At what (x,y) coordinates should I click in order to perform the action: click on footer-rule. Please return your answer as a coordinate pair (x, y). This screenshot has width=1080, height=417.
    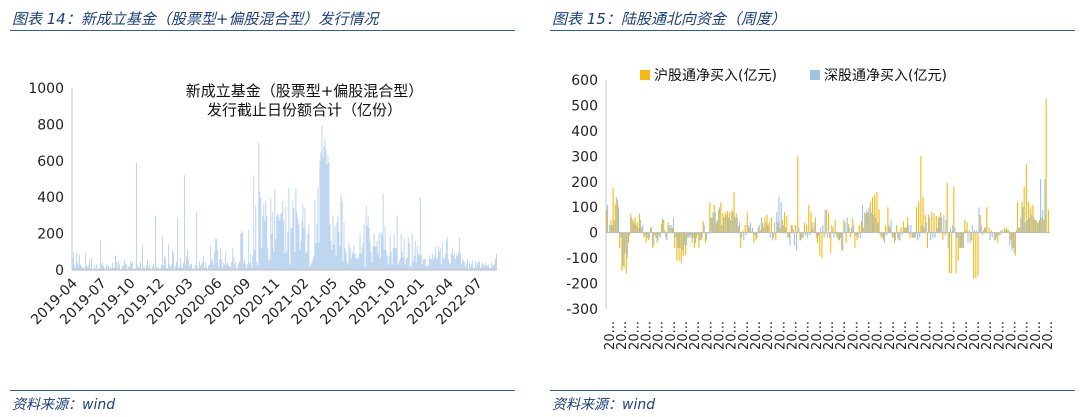
    Looking at the image, I should click on (262, 390).